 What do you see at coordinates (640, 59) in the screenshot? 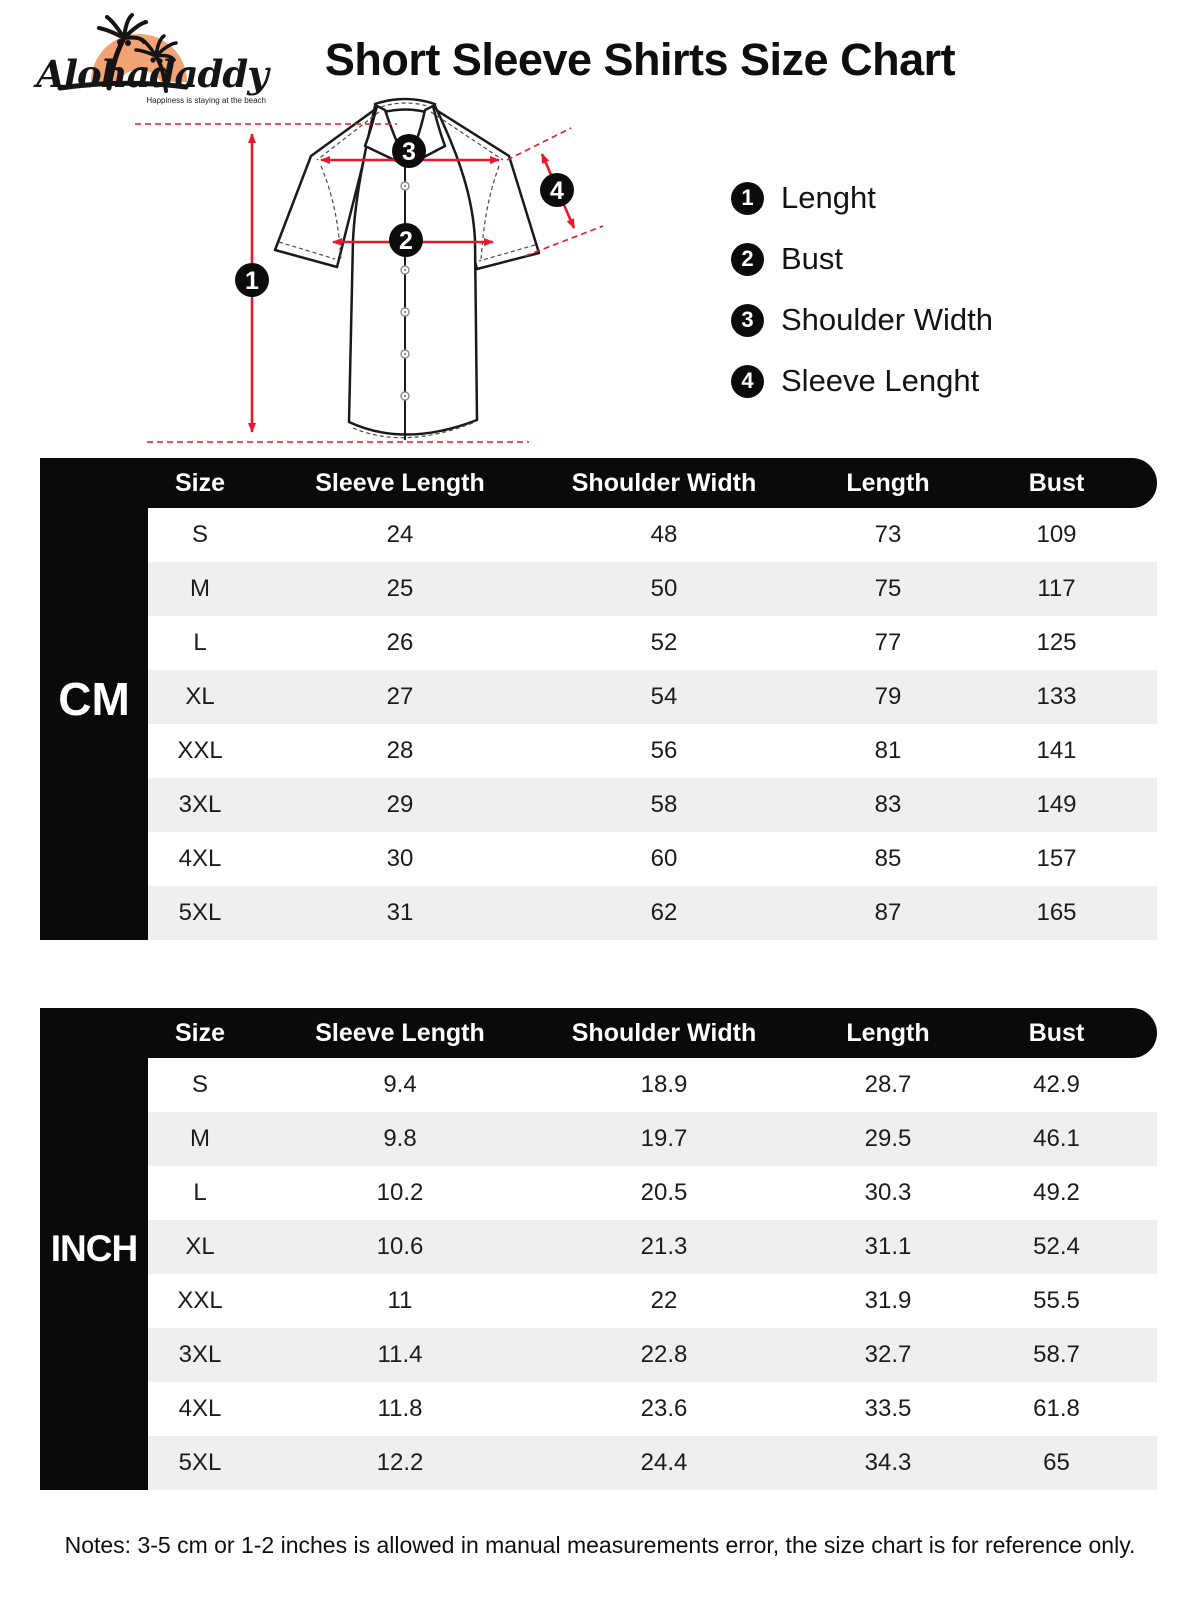
I see `page-title: Short Sleeve Shirts Size Chart` at bounding box center [640, 59].